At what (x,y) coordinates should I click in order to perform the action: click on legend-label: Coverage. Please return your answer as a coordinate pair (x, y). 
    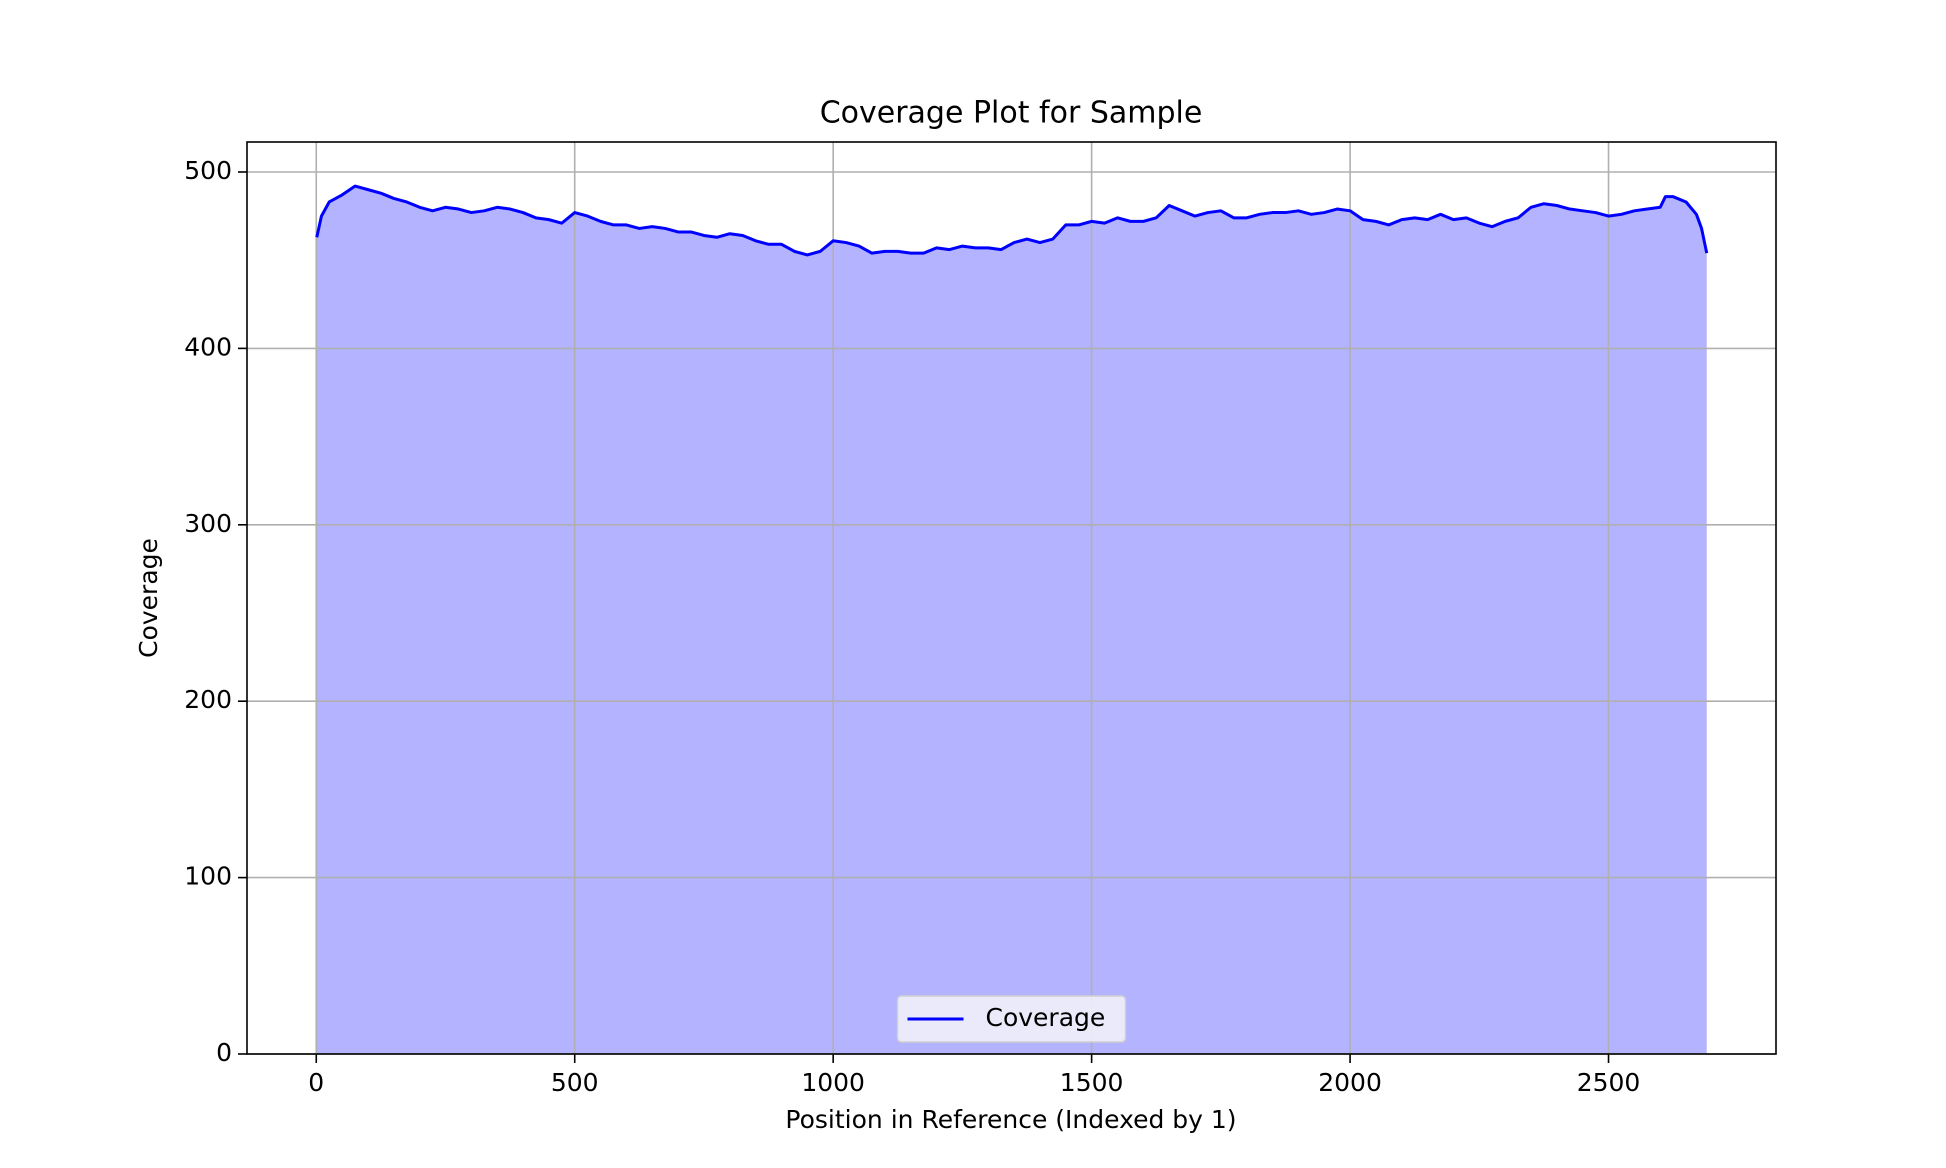
    Looking at the image, I should click on (1046, 1017).